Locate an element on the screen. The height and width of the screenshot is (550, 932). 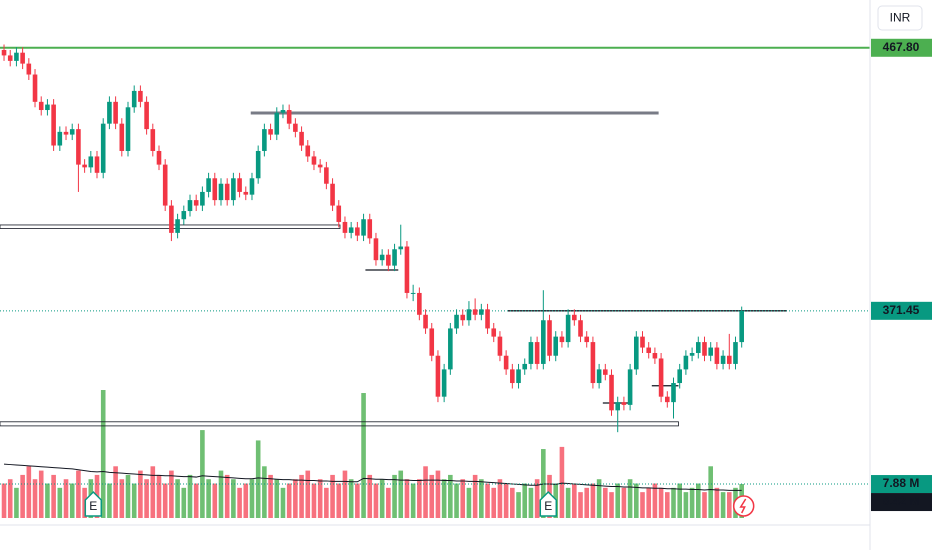
alert-bolt is located at coordinates (743, 506).